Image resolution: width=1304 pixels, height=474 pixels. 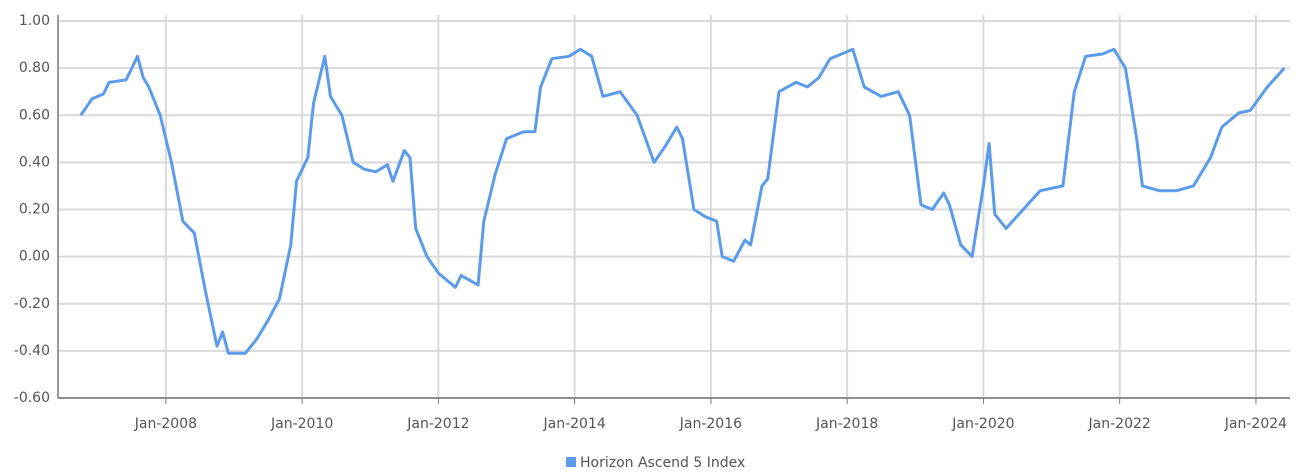 I want to click on x-tick-label: Jan-2016, so click(x=710, y=424).